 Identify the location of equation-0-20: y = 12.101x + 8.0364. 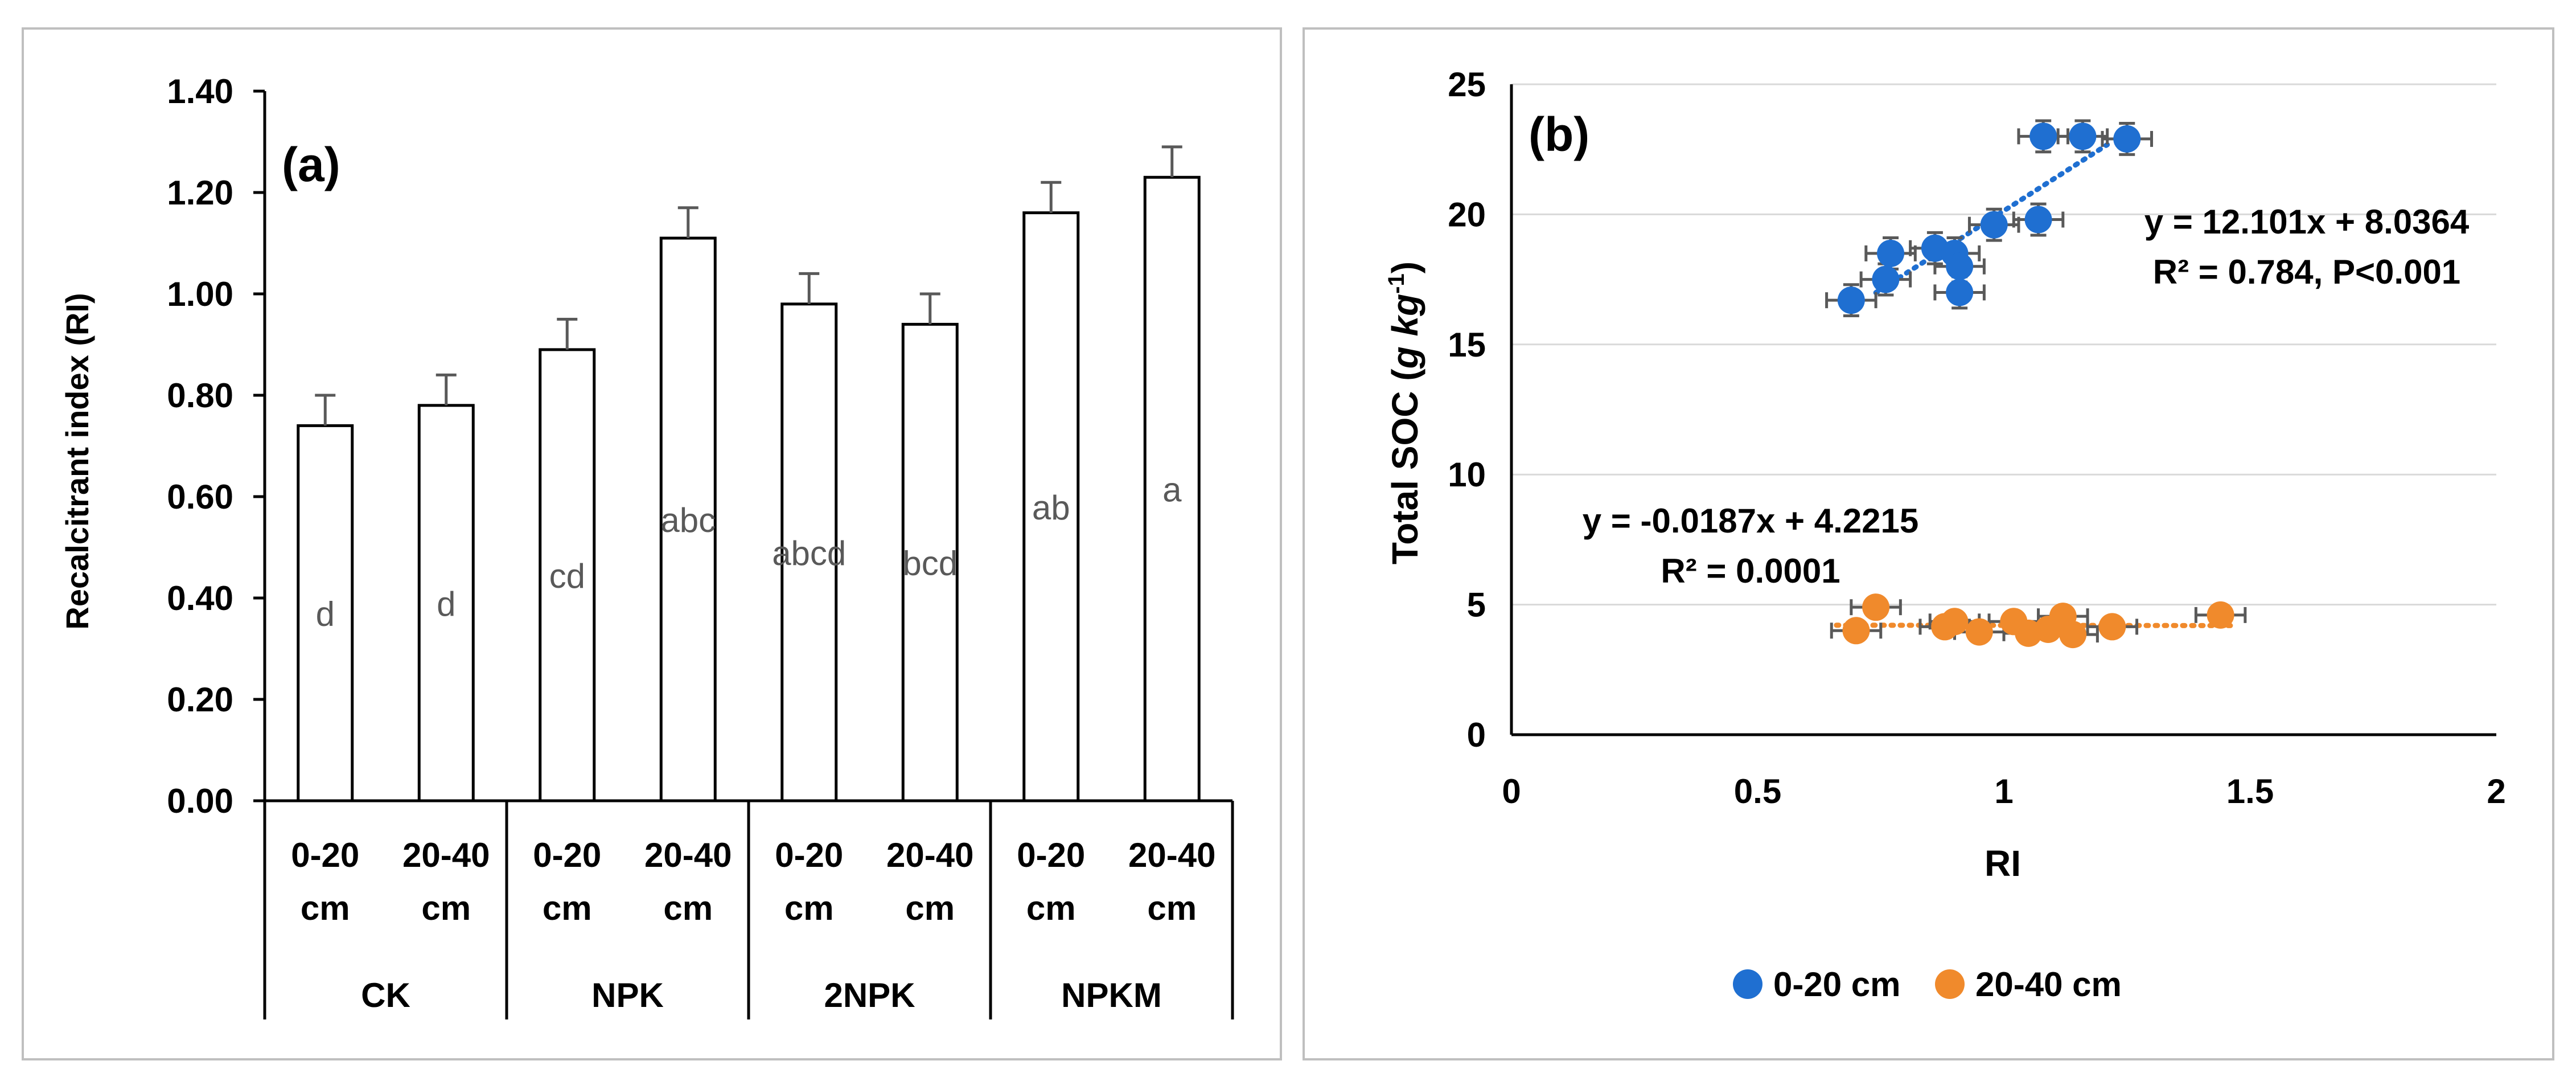
(2307, 222).